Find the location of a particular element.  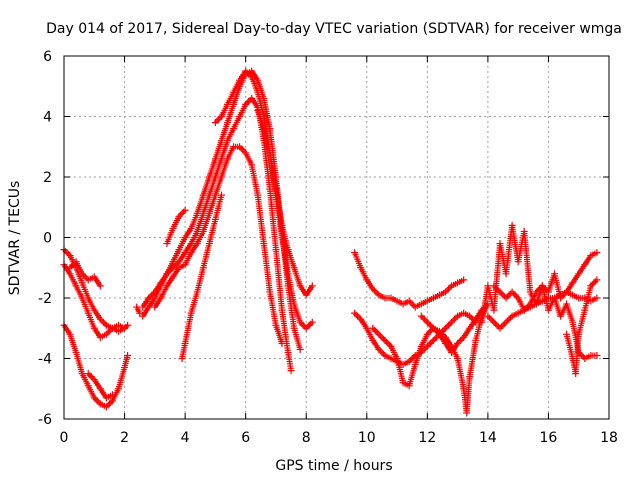

y-tick-label: 4 is located at coordinates (47, 118).